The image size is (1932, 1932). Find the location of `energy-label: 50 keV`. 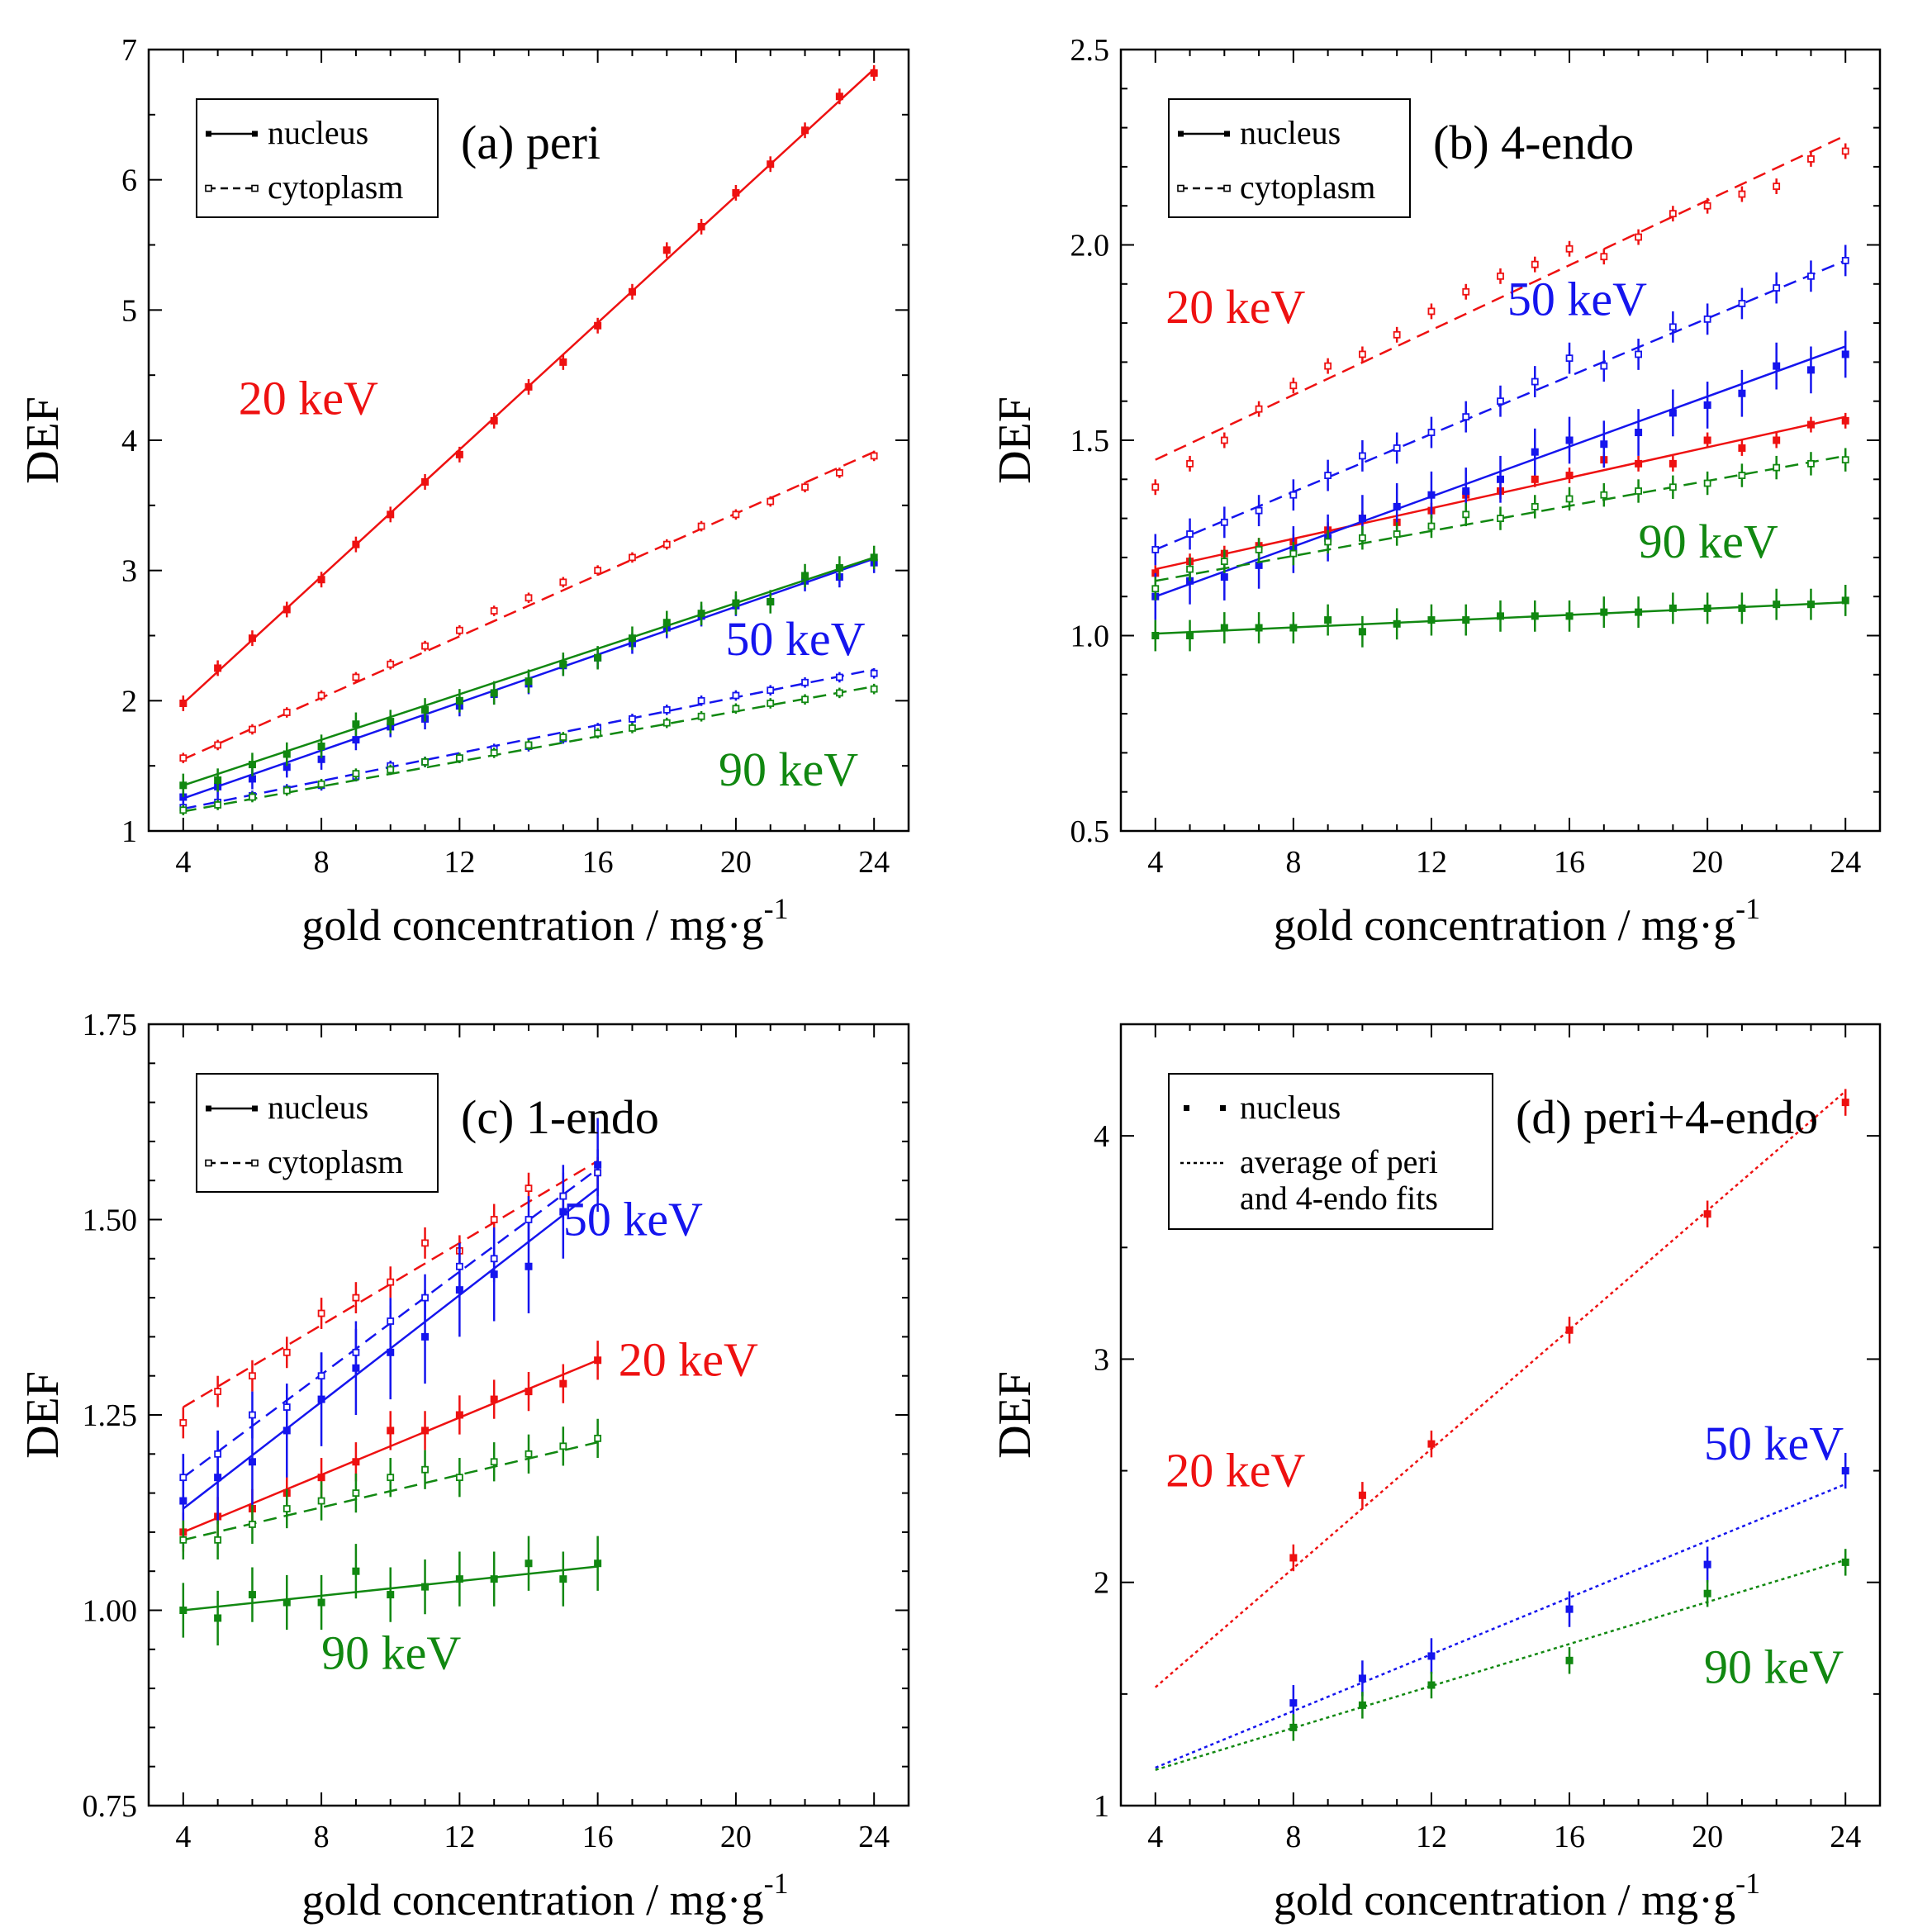

energy-label: 50 keV is located at coordinates (633, 1219).